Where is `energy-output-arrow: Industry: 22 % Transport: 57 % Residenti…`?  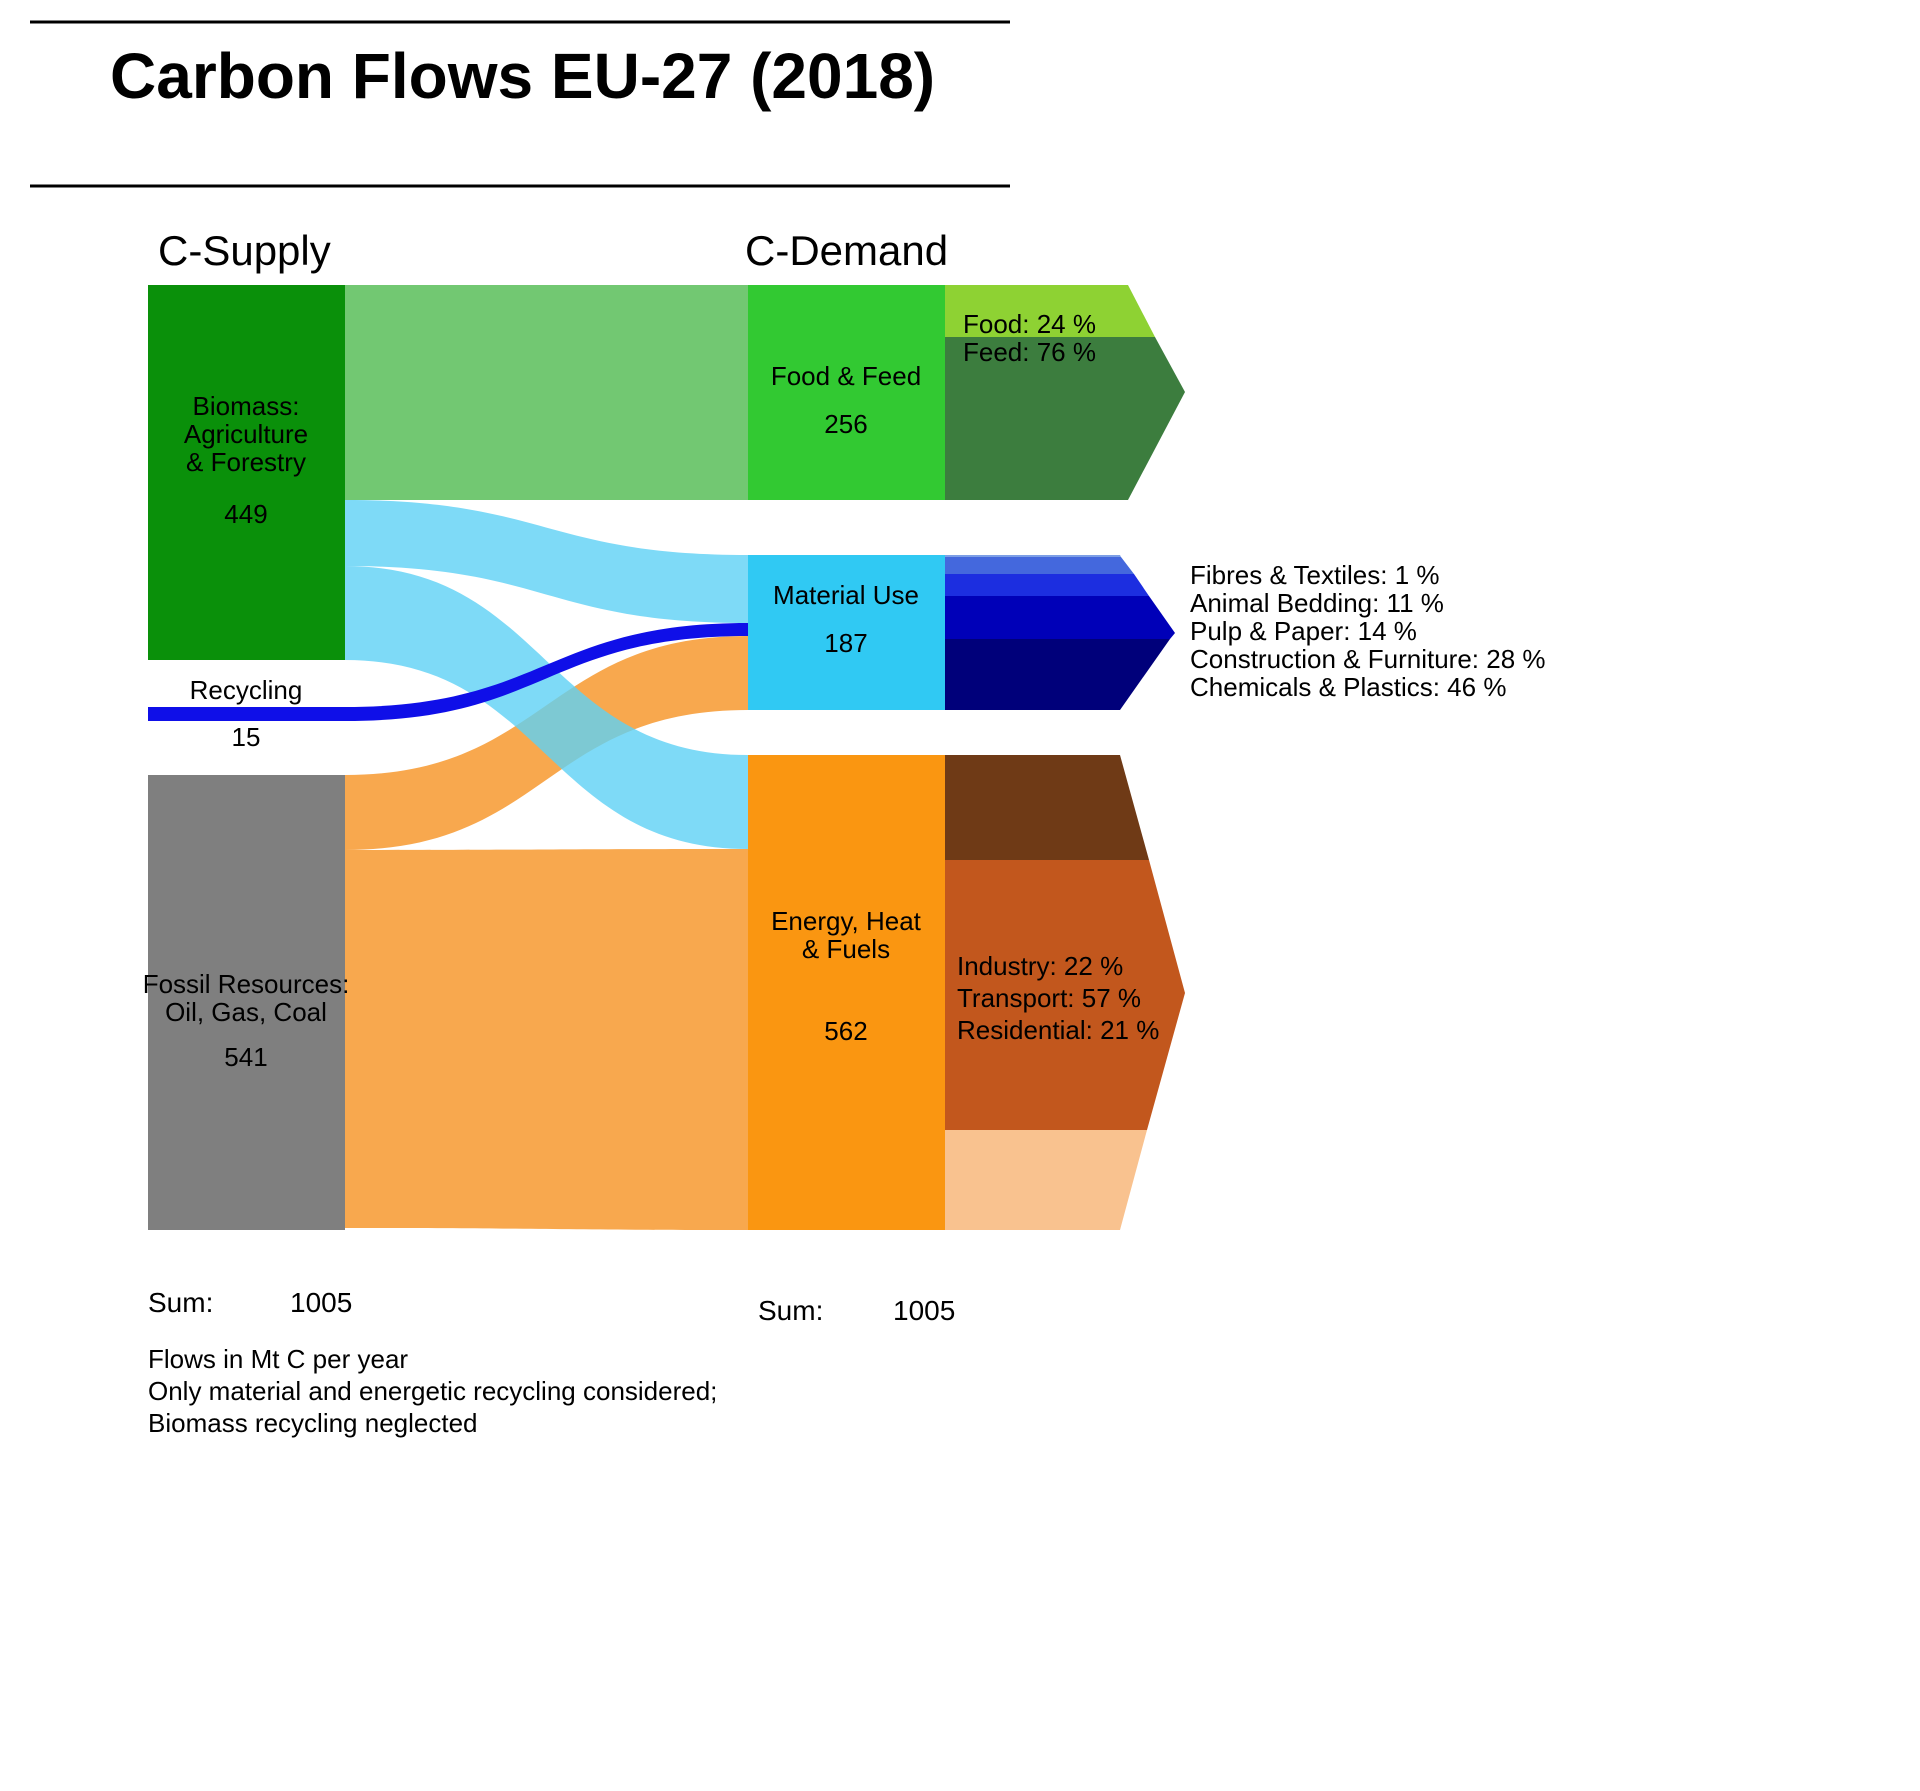 energy-output-arrow: Industry: 22 % Transport: 57 % Residenti… is located at coordinates (1065, 992).